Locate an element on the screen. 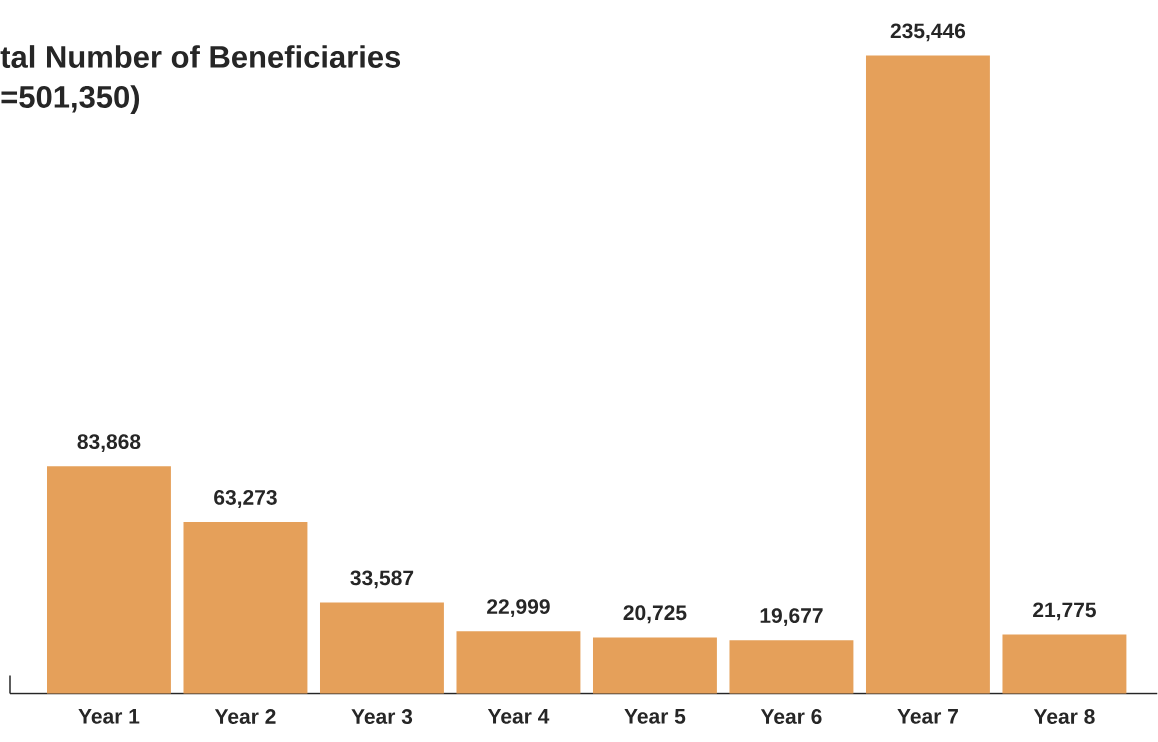 The width and height of the screenshot is (1158, 742). x-tick-label: Year 8 is located at coordinates (1064, 717).